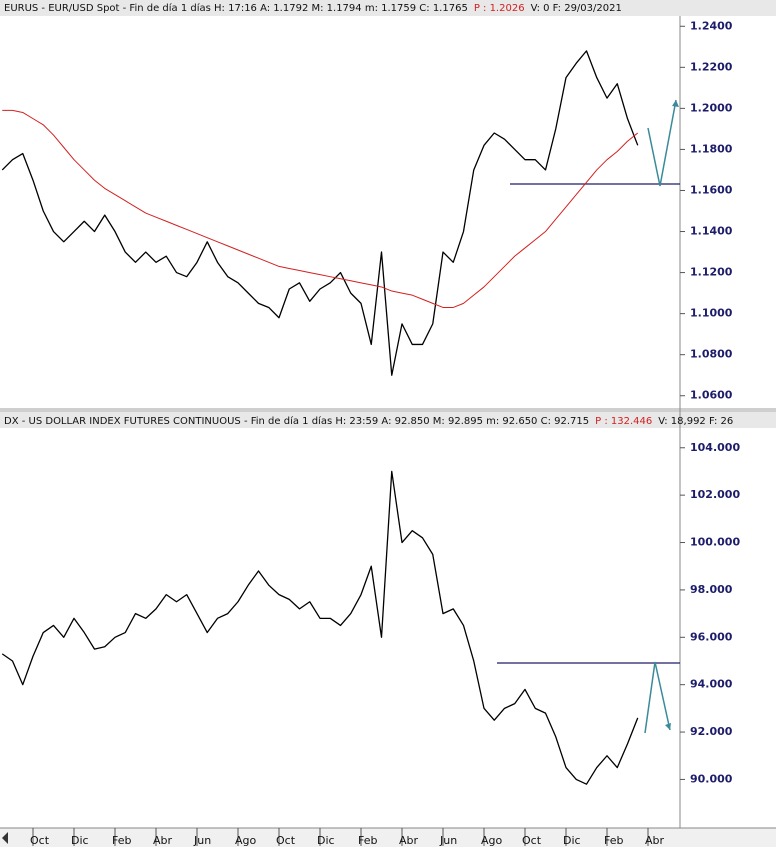 The width and height of the screenshot is (776, 847). What do you see at coordinates (715, 542) in the screenshot?
I see `y-tick-label: 100.000` at bounding box center [715, 542].